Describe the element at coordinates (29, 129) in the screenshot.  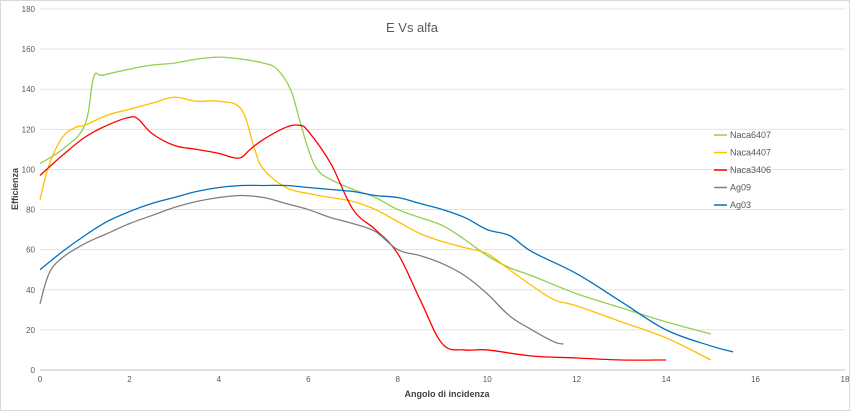
I see `y-tick-label-120: 120` at that location.